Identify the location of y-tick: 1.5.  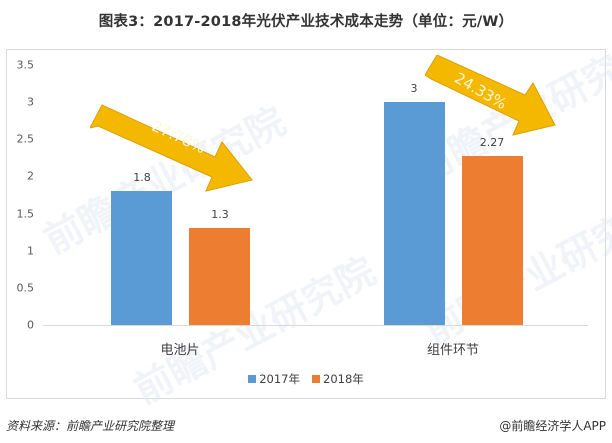
(25, 214).